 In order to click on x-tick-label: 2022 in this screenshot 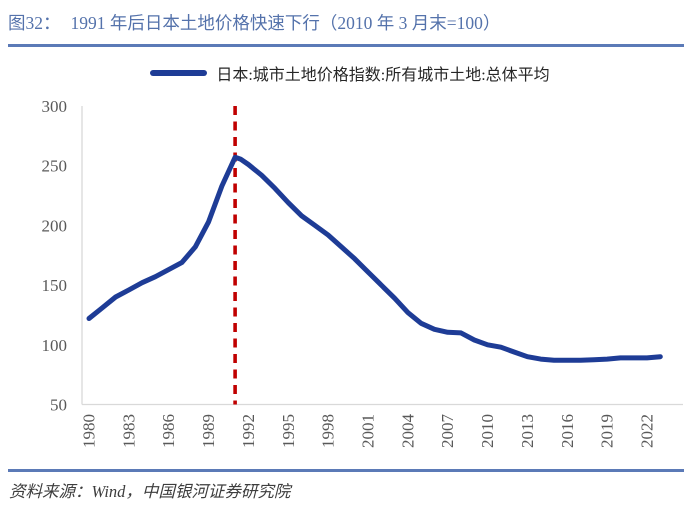, I will do `click(647, 431)`.